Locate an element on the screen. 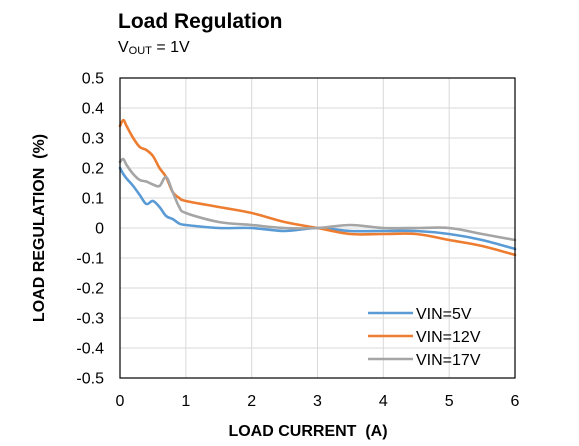 The height and width of the screenshot is (446, 579). legend-label-vin-12v: VIN=12V is located at coordinates (448, 337).